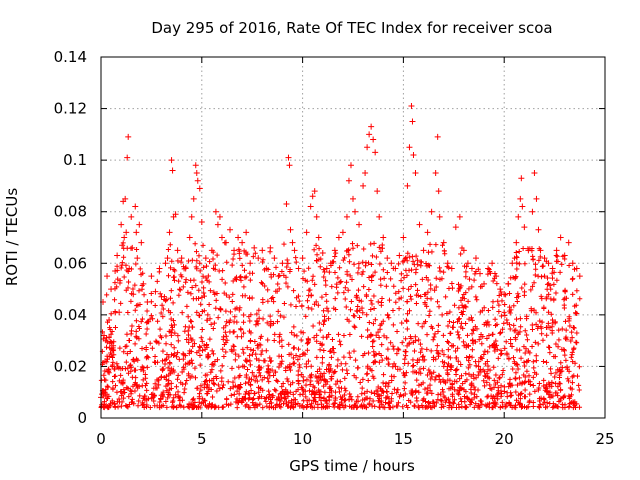 The width and height of the screenshot is (640, 480). What do you see at coordinates (604, 439) in the screenshot?
I see `x-tick-label: 25` at bounding box center [604, 439].